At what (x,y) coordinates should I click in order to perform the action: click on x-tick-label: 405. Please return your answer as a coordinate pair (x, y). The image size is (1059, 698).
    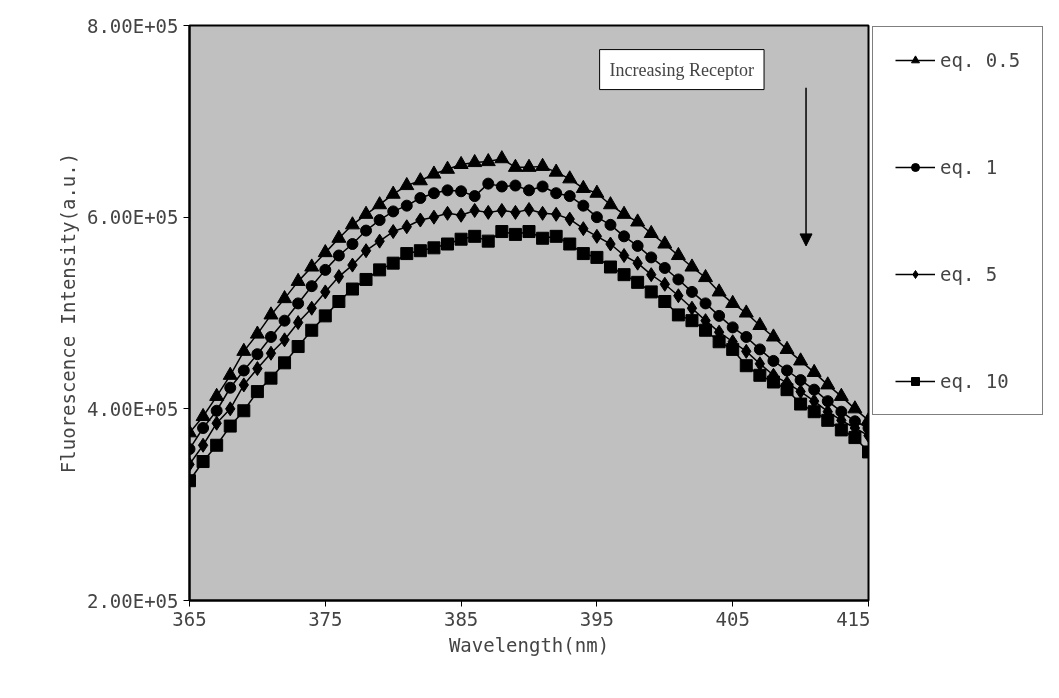
    Looking at the image, I should click on (732, 618).